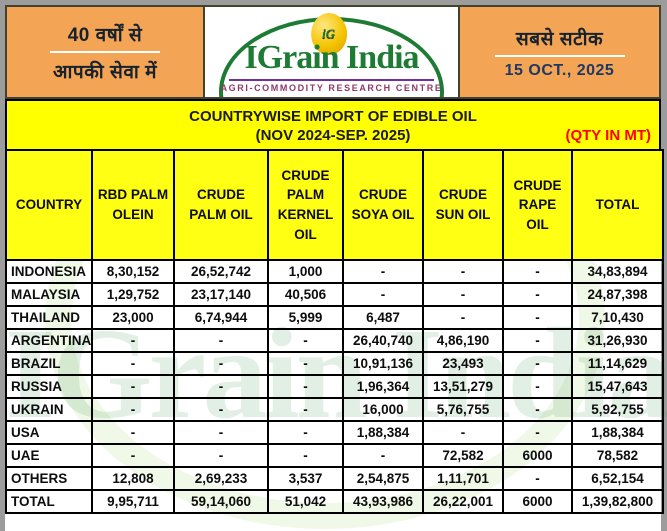 The image size is (667, 531). Describe the element at coordinates (133, 271) in the screenshot. I see `value-cell: 8,30,152` at that location.